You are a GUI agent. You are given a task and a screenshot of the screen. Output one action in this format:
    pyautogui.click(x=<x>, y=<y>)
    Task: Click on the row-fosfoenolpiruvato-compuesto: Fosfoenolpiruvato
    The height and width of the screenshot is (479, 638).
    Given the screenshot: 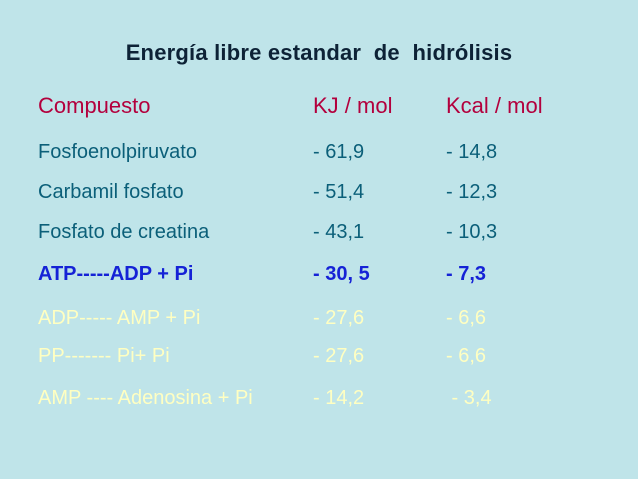 What is the action you would take?
    pyautogui.click(x=117, y=152)
    